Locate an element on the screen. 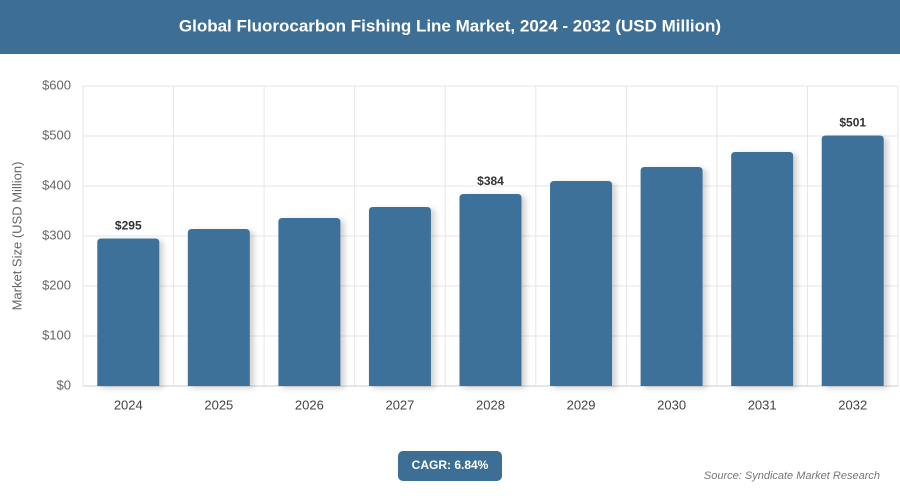 The image size is (900, 500). data-label: $295 is located at coordinates (128, 226).